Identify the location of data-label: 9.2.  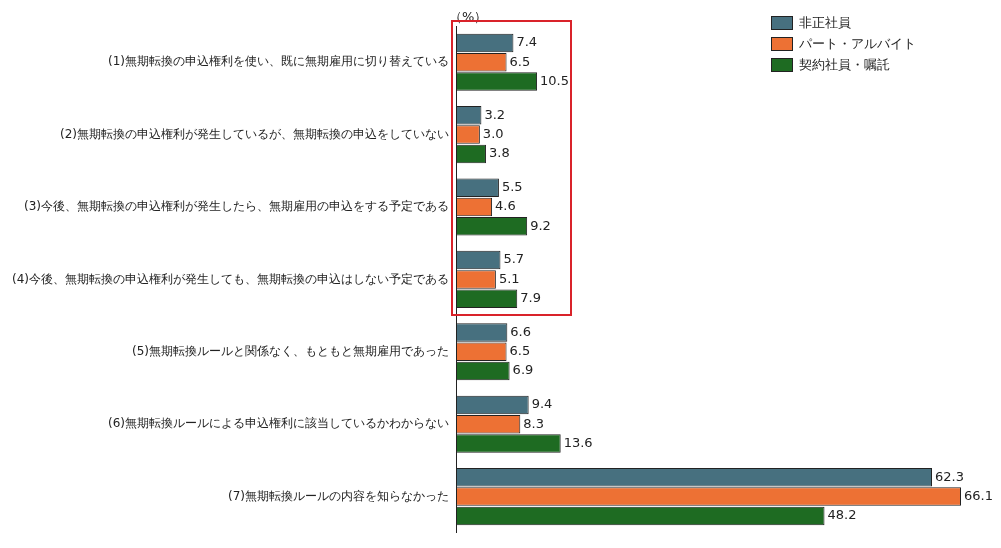
(540, 225).